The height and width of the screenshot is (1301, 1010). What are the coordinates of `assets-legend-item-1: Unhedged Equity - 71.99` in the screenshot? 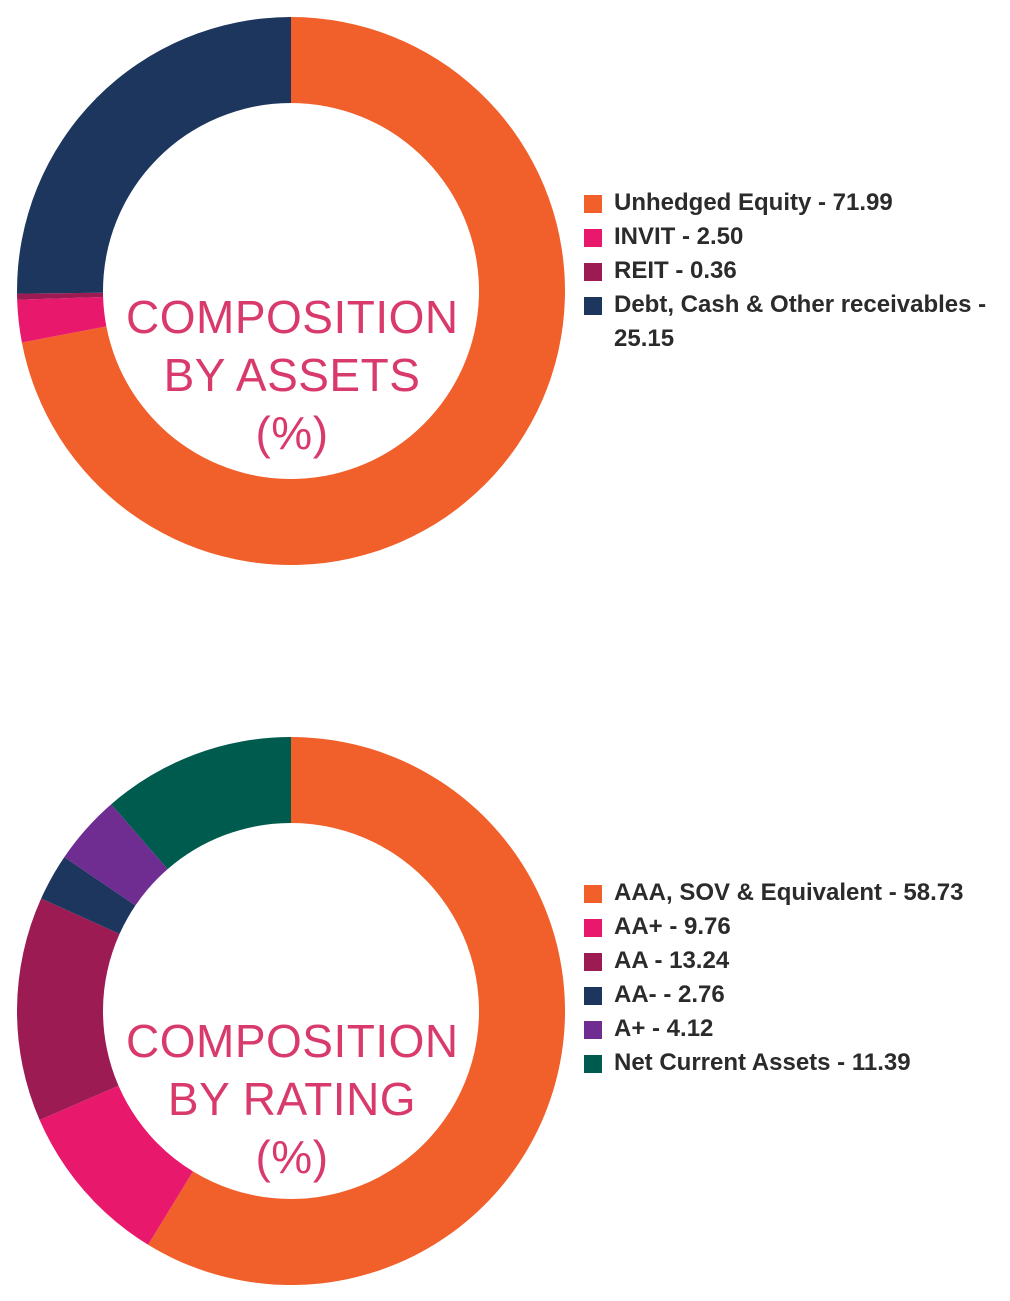 It's located at (794, 203).